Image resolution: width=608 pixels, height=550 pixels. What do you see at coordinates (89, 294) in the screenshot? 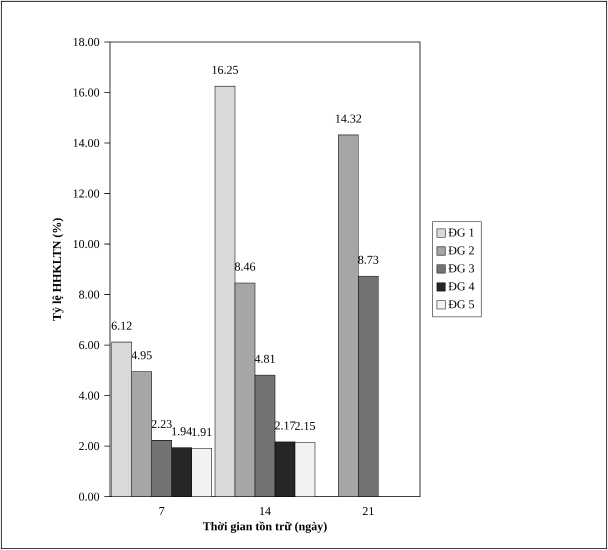
I see `y-tick-label: 8.00` at bounding box center [89, 294].